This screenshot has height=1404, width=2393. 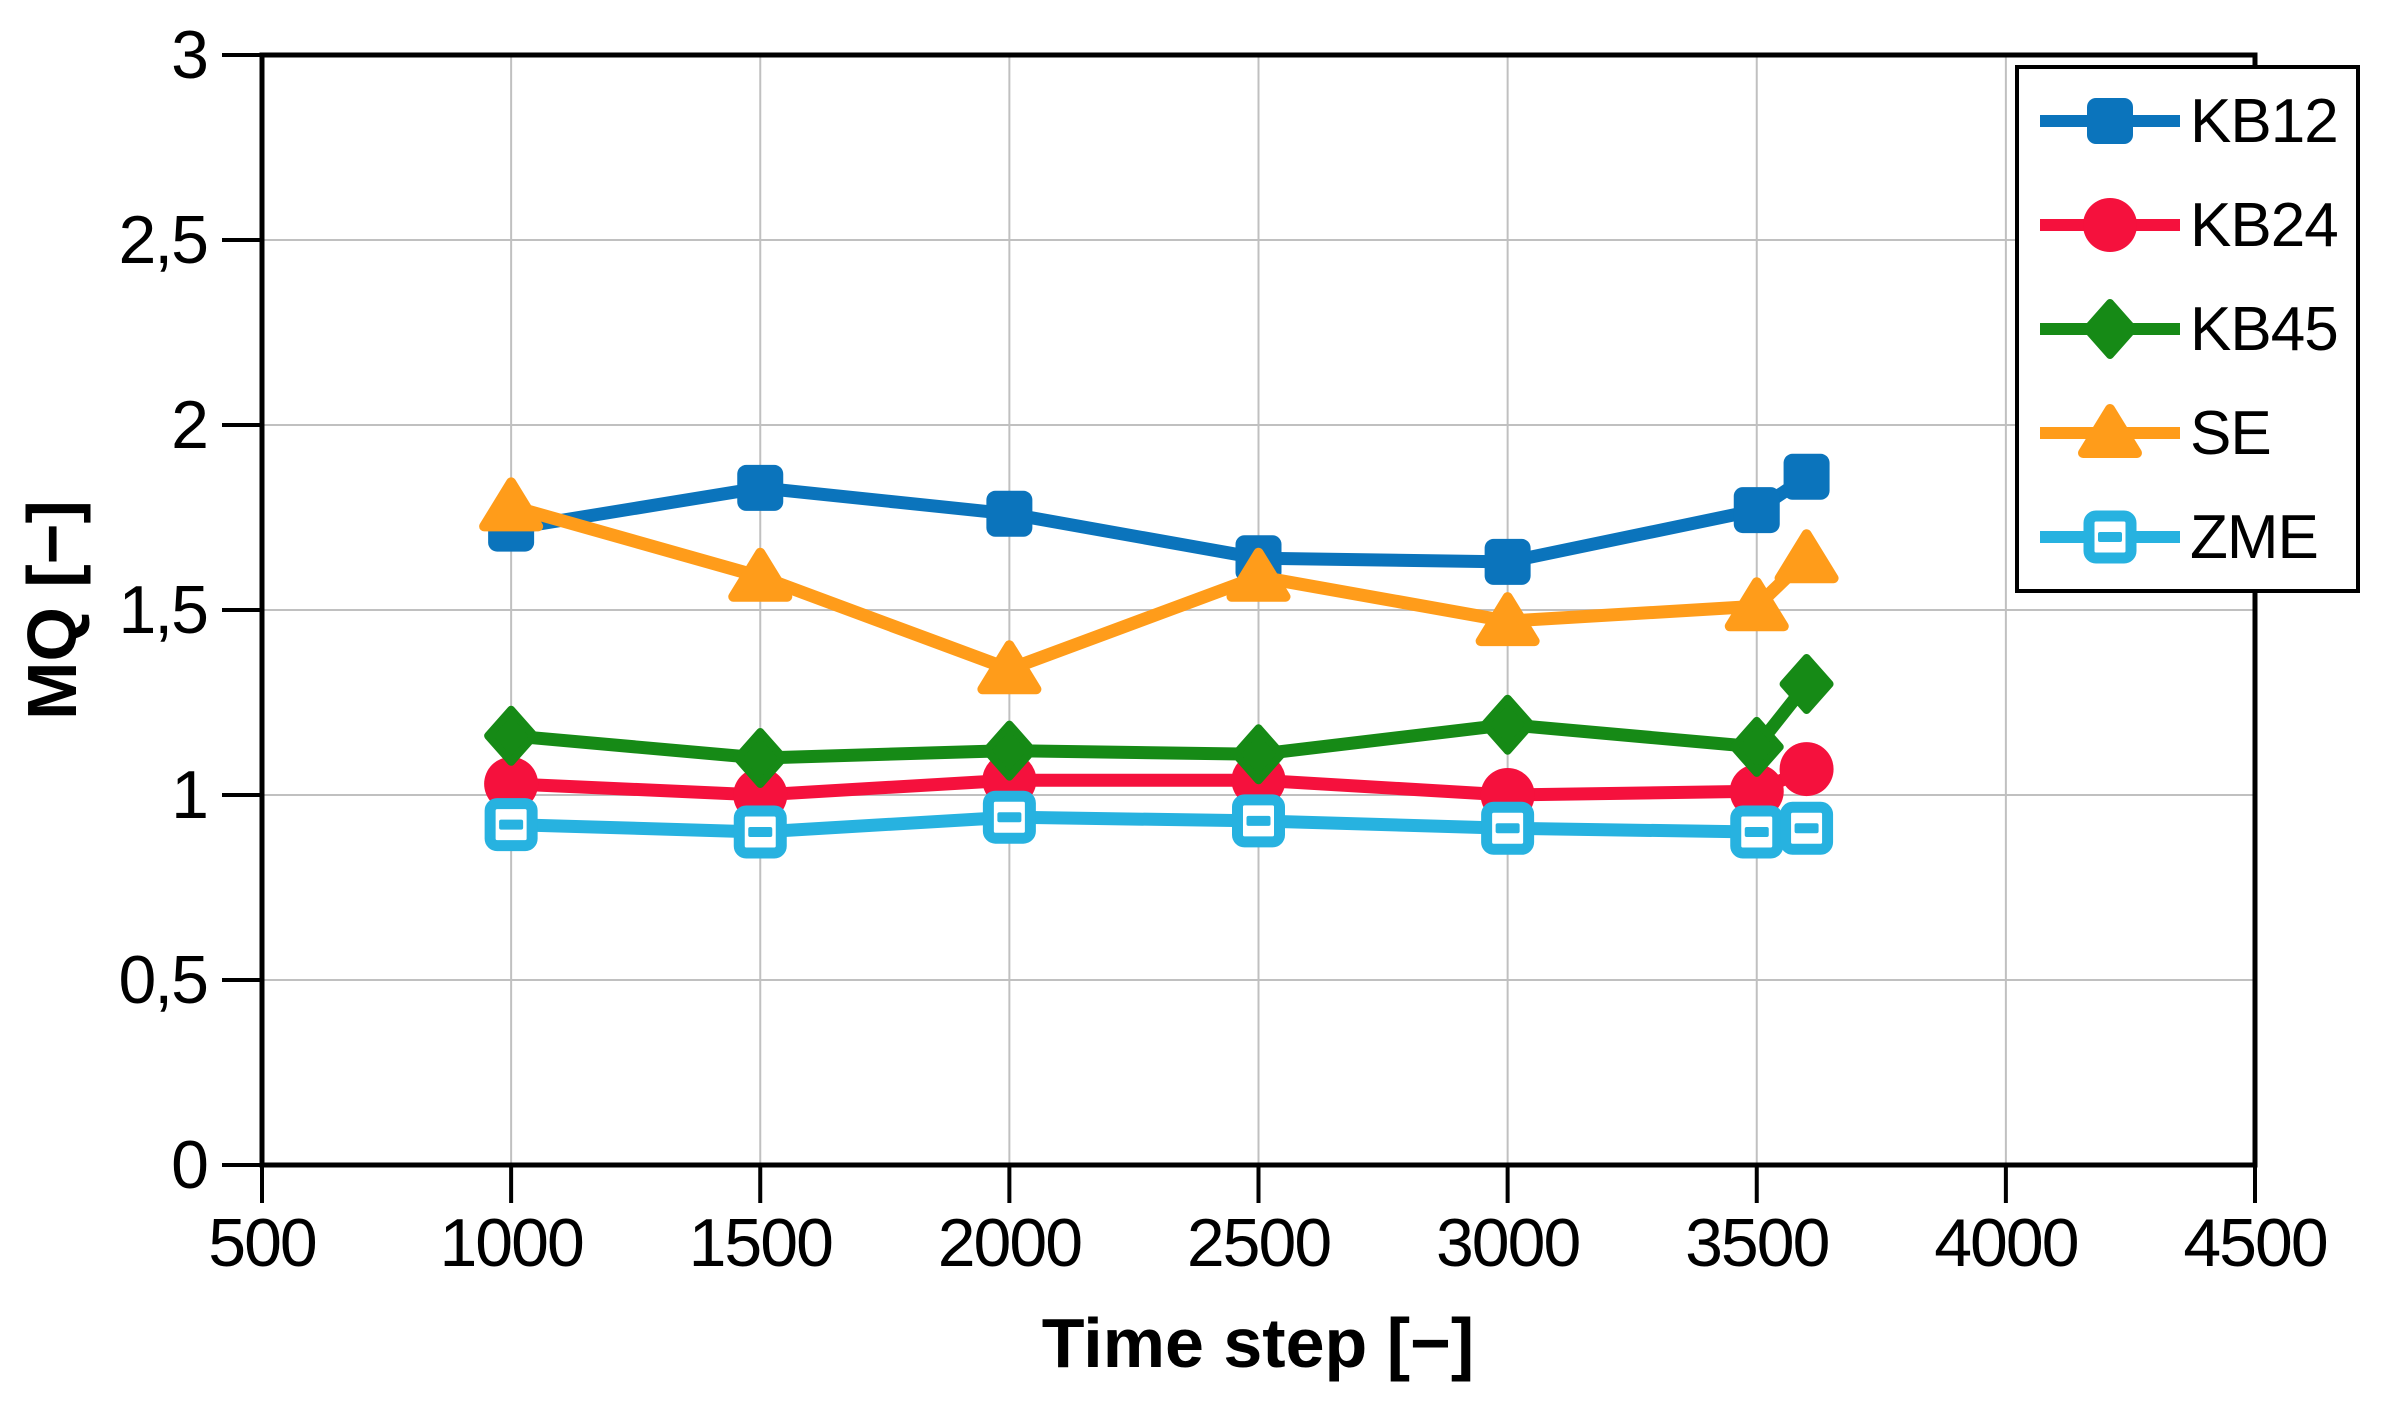 What do you see at coordinates (1259, 1243) in the screenshot?
I see `x-tick-label: 2500` at bounding box center [1259, 1243].